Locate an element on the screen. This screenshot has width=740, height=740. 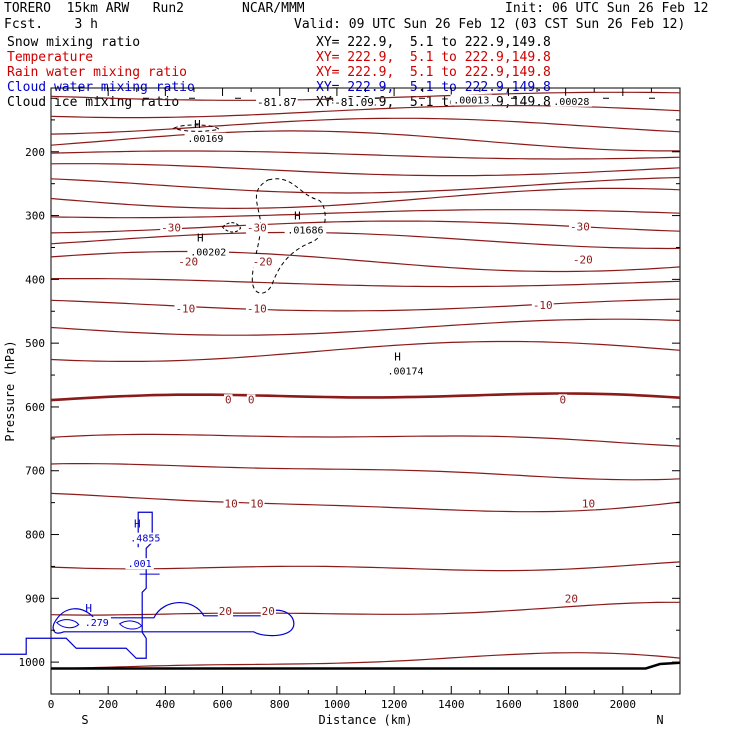
max-value-label: .001 is located at coordinates (140, 564).